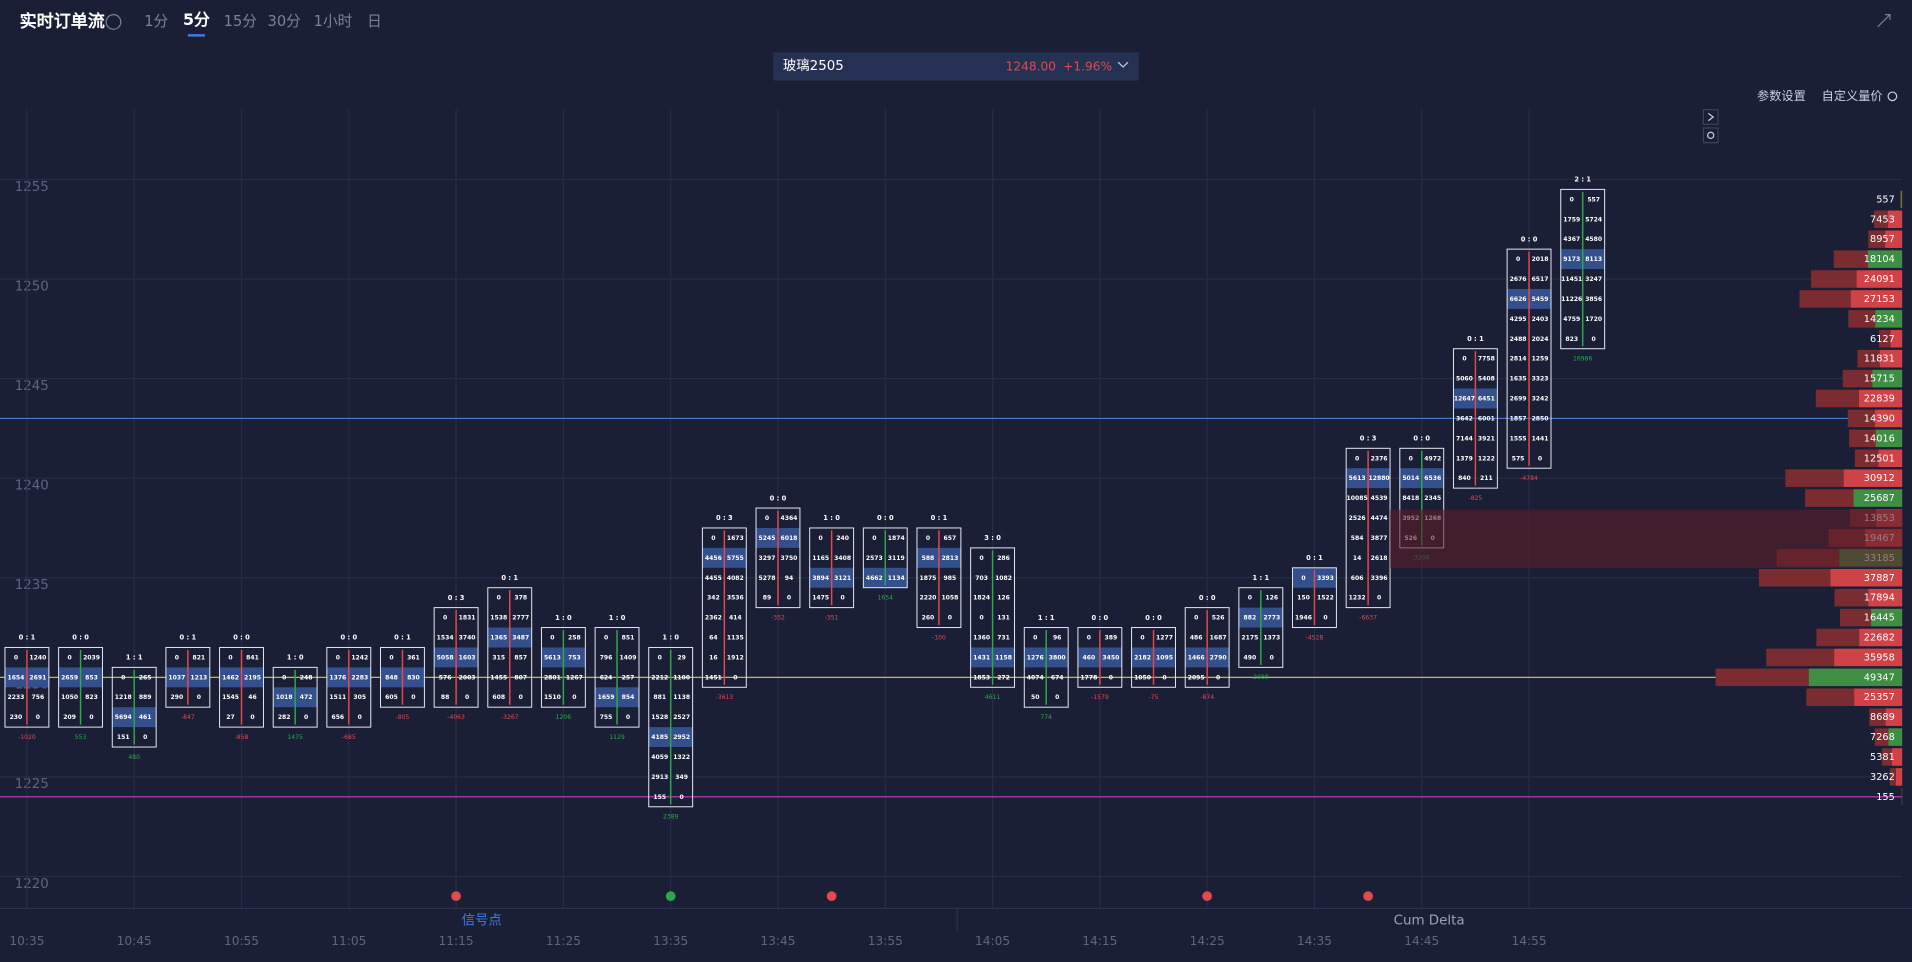  I want to click on x-tick-label: 11:25, so click(563, 941).